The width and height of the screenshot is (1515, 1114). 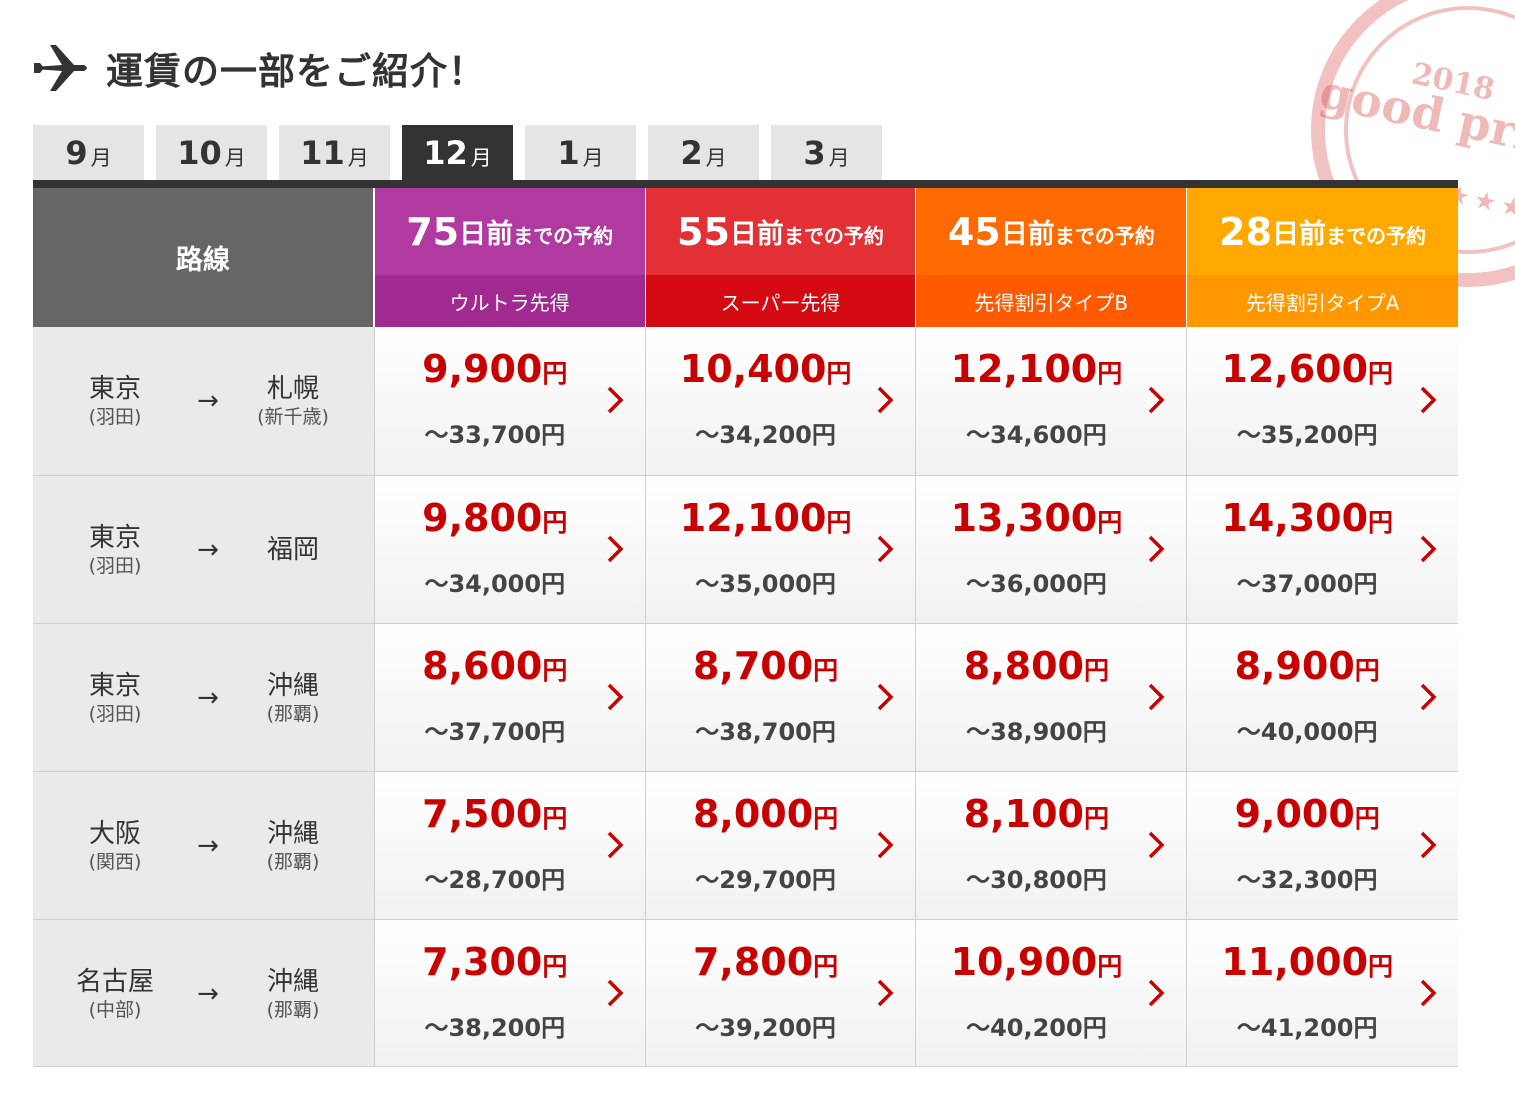 I want to click on fare-price: 8,000円, so click(x=766, y=814).